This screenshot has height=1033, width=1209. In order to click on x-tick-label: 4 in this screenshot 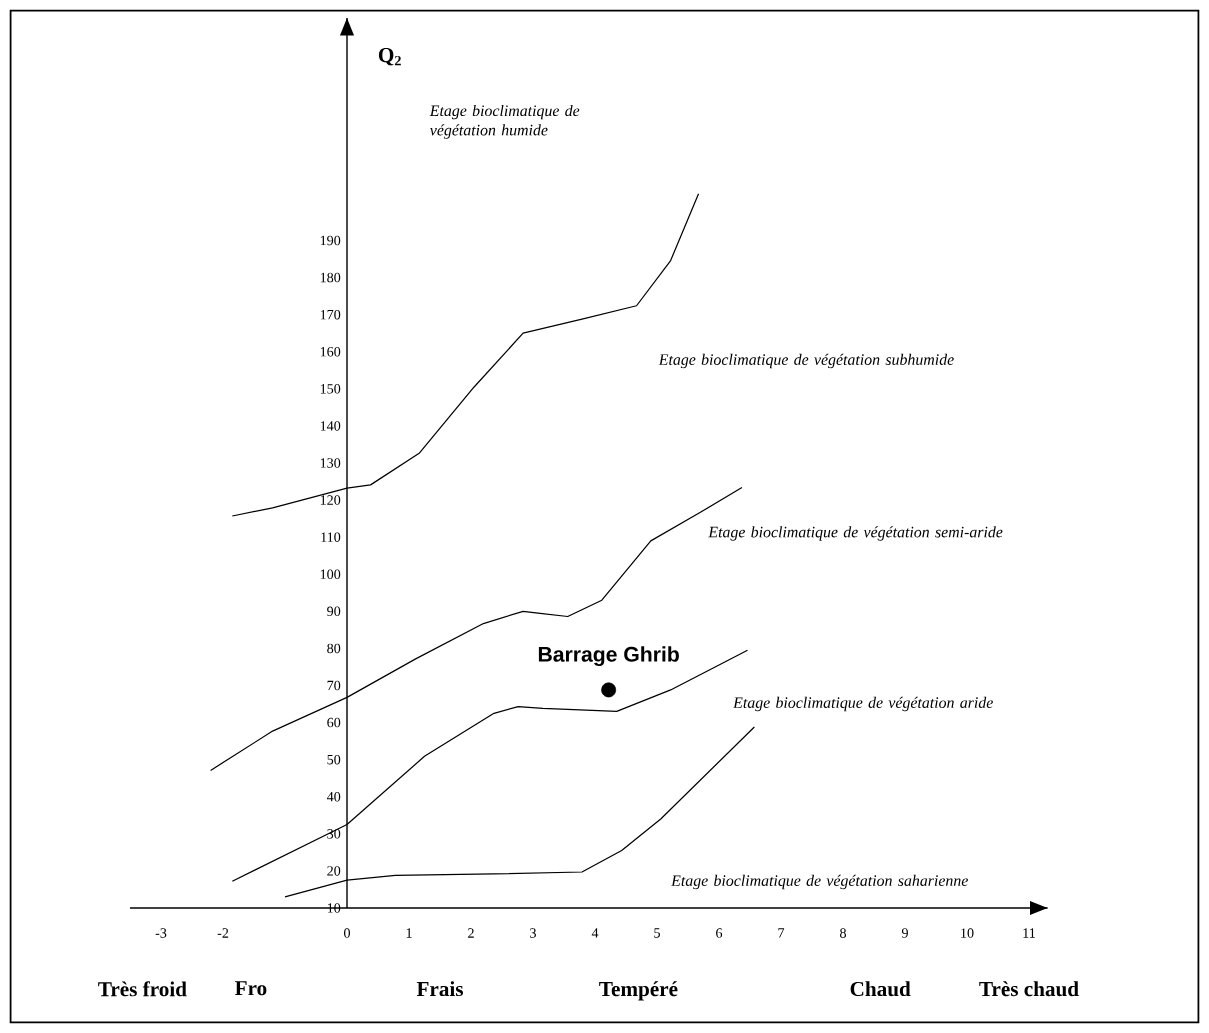, I will do `click(595, 933)`.